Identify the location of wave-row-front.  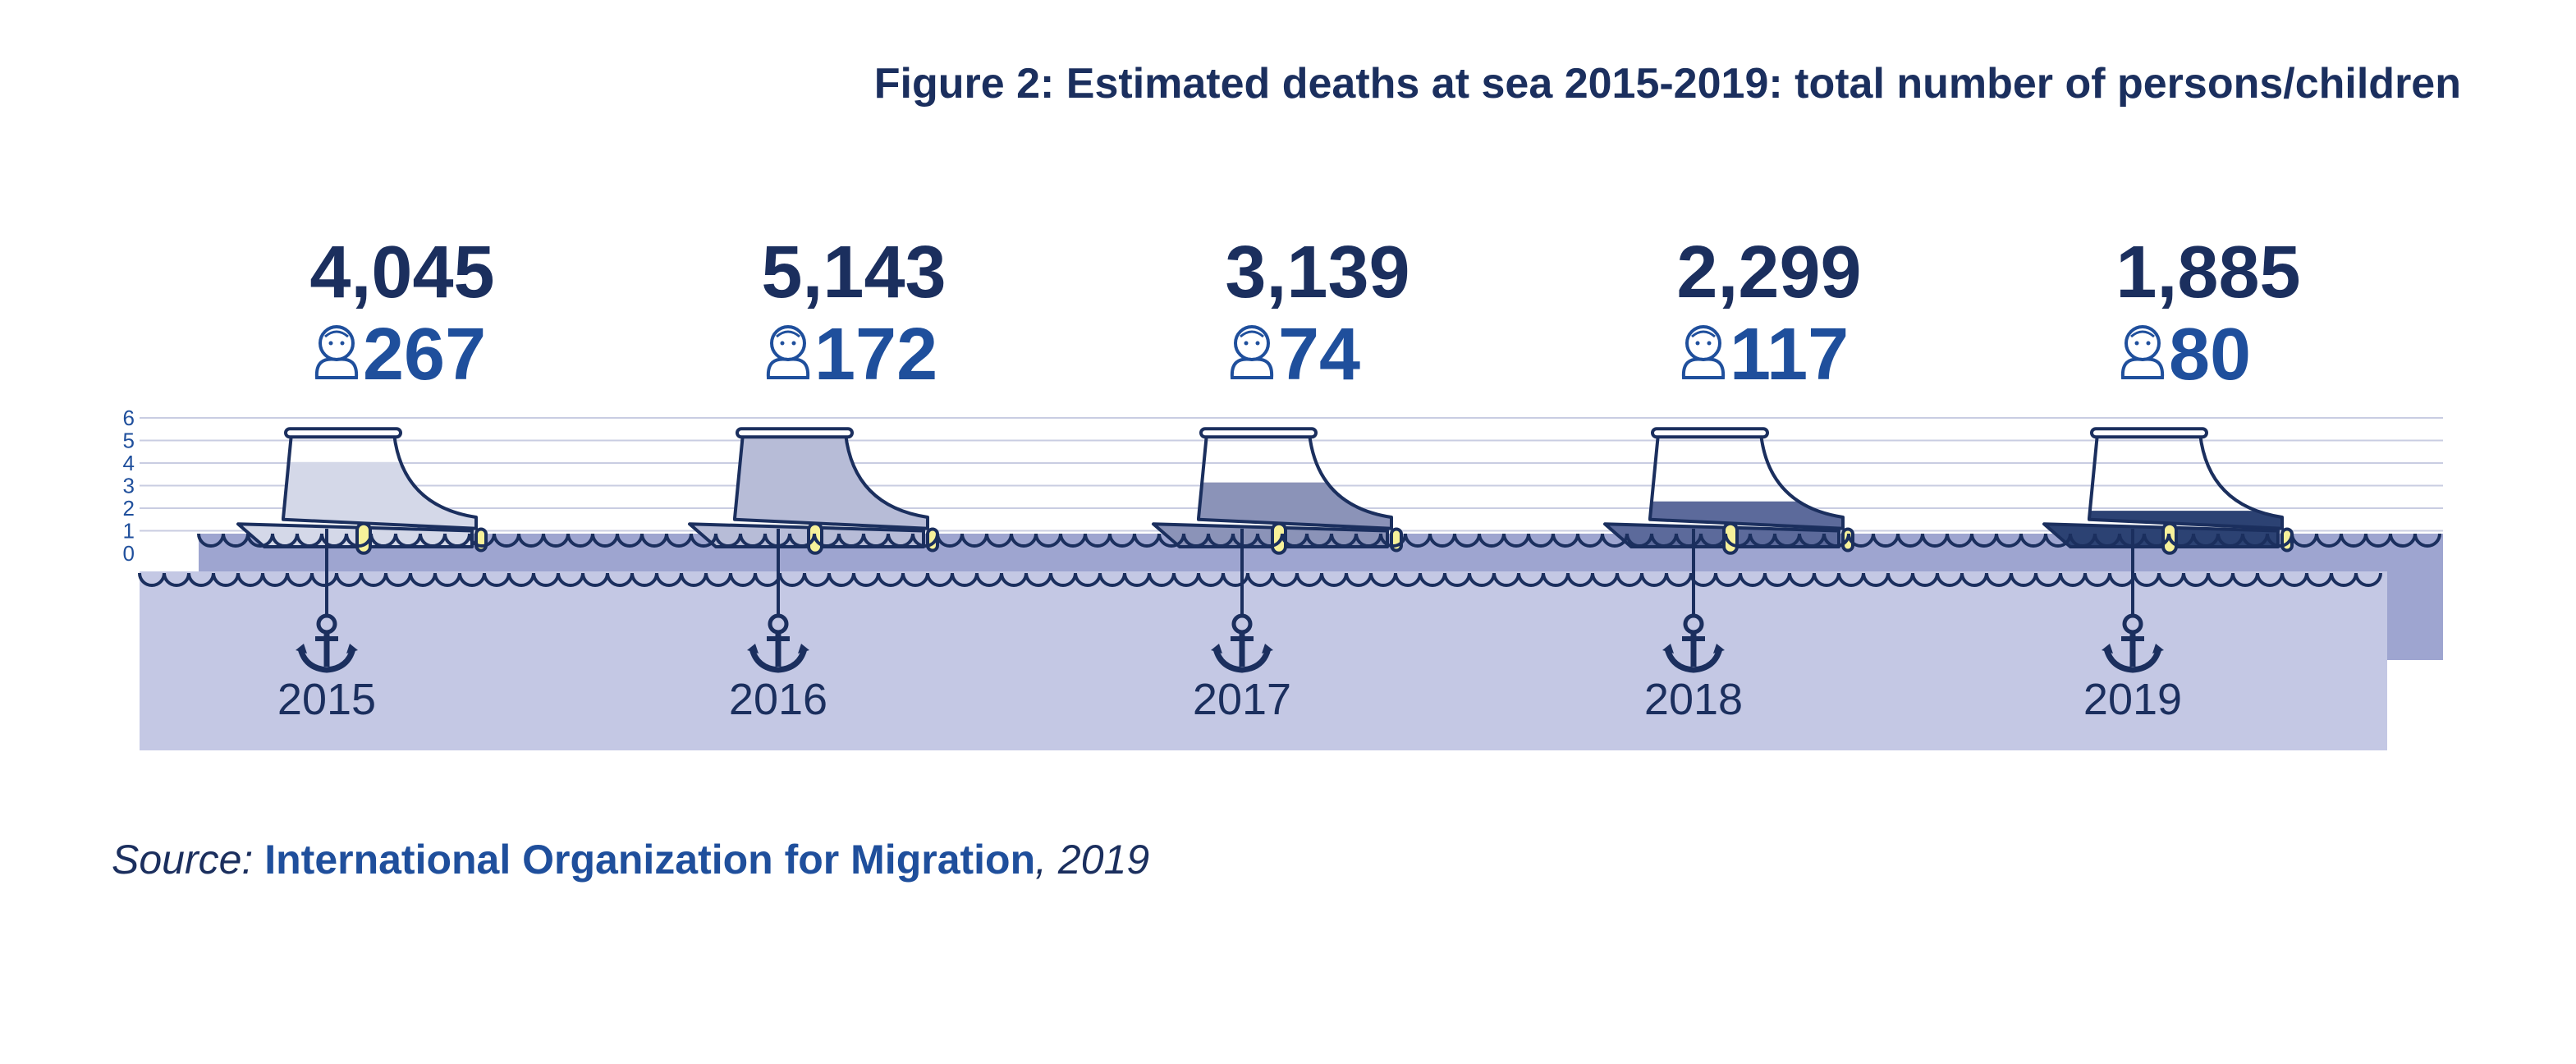
(1260, 579).